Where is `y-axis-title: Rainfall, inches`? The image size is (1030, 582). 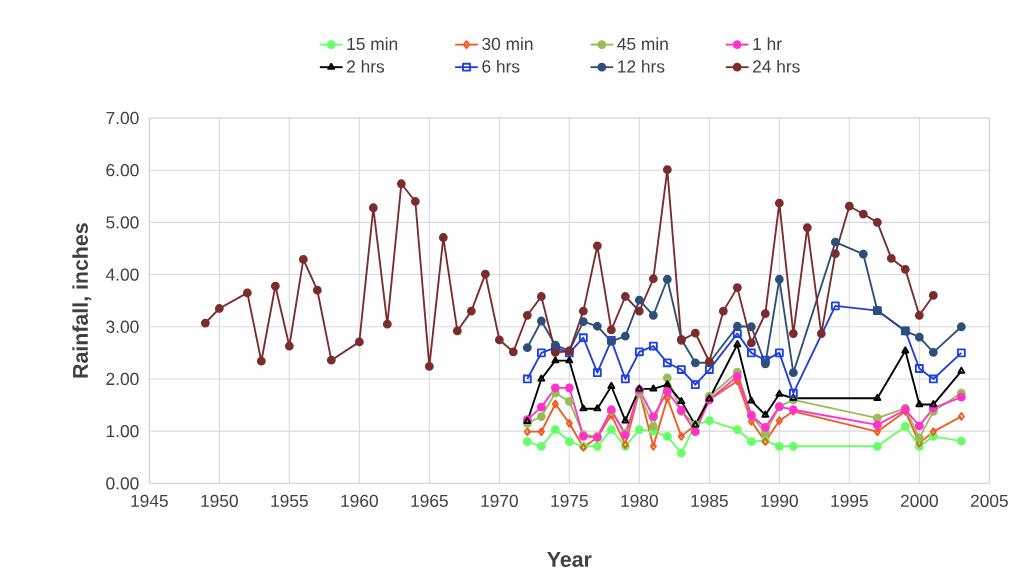
y-axis-title: Rainfall, inches is located at coordinates (82, 300).